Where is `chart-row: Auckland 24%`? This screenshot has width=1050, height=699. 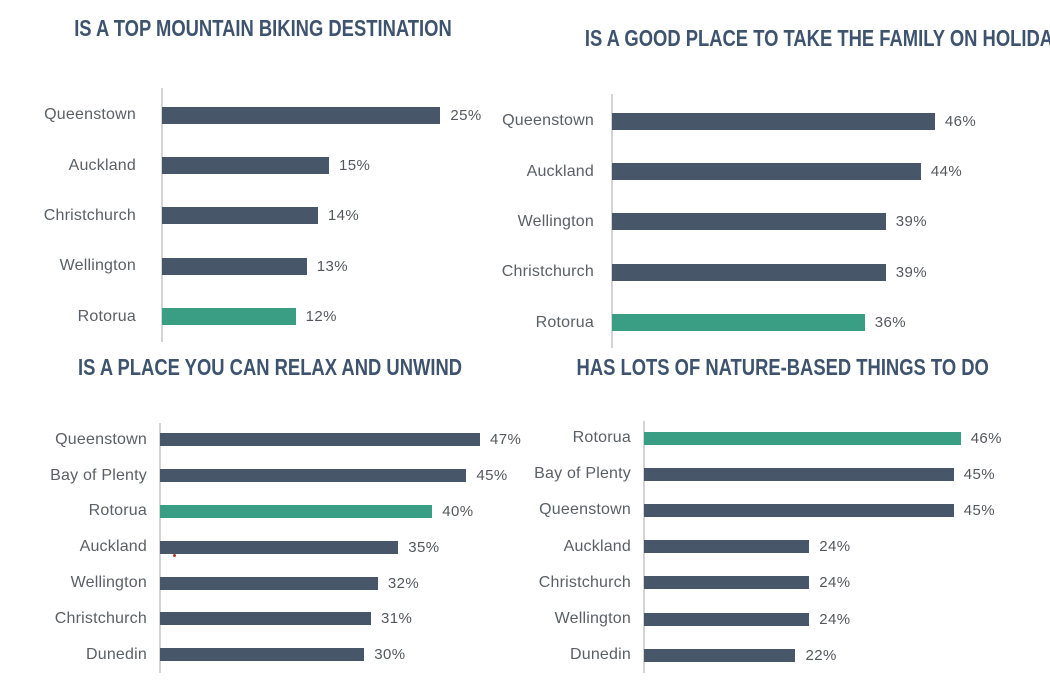
chart-row: Auckland 24% is located at coordinates (763, 547).